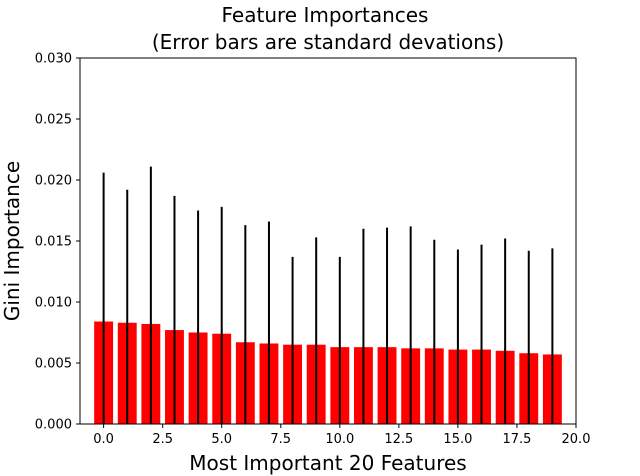 The width and height of the screenshot is (640, 476). I want to click on x-tick-label: 15.0, so click(457, 439).